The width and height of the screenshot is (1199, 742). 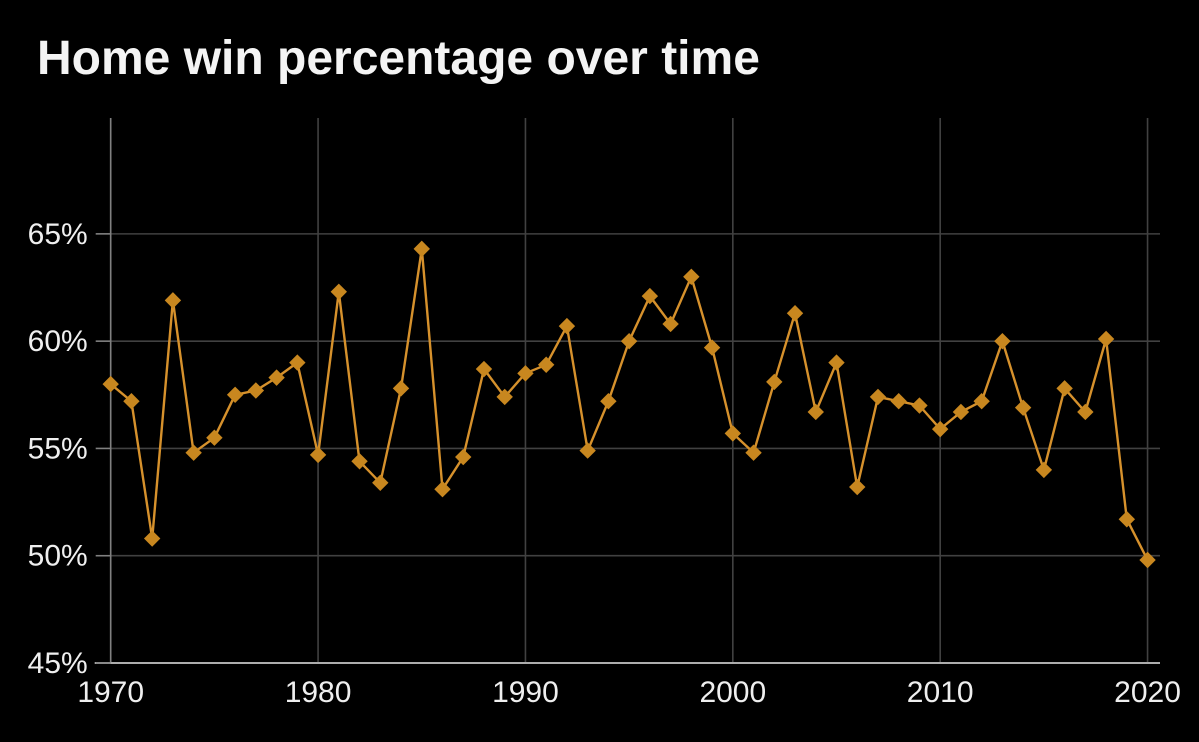 I want to click on x-tick-label: 1980, so click(x=318, y=692).